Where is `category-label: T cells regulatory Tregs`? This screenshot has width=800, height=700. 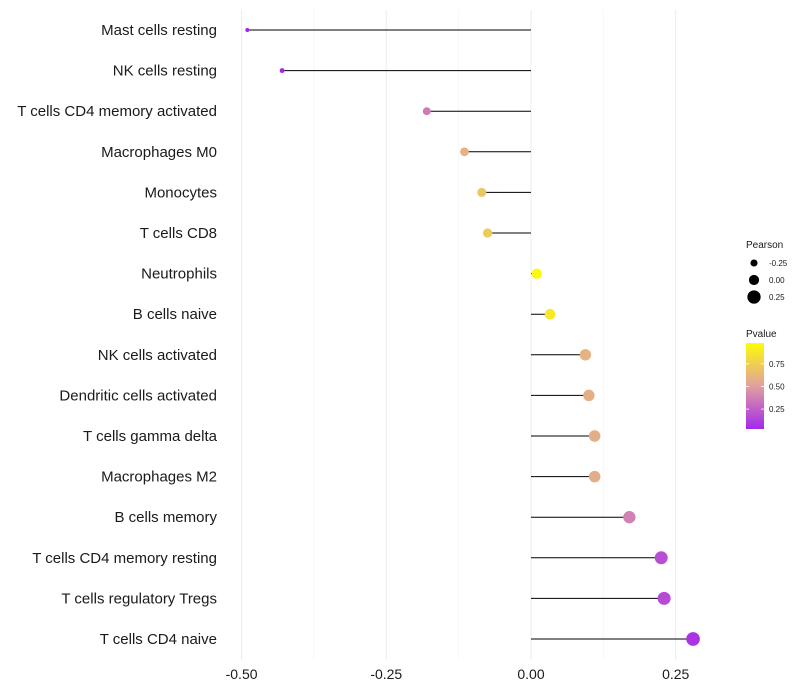
category-label: T cells regulatory Tregs is located at coordinates (139, 598).